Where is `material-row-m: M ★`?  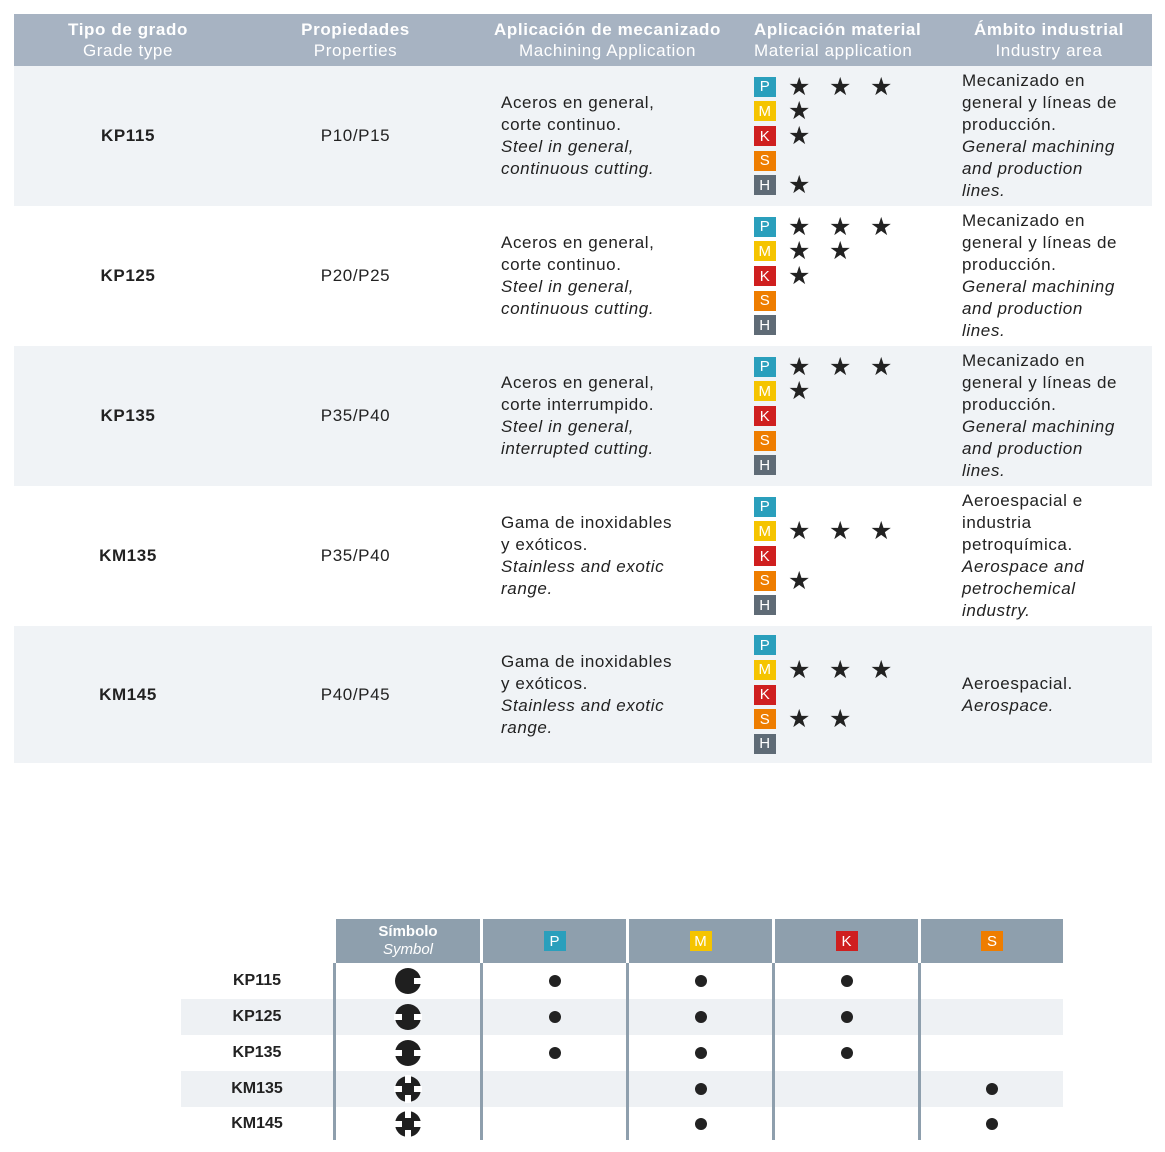 material-row-m: M ★ is located at coordinates (791, 111).